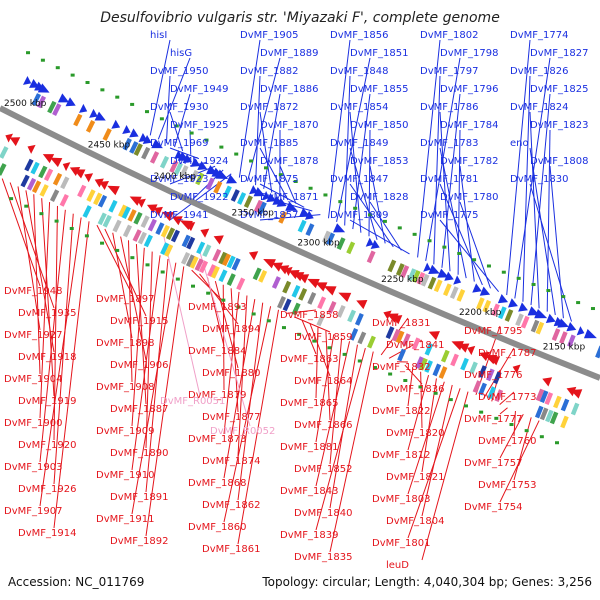  I want to click on forward-gene-label: DvMF_1882, so click(269, 71).